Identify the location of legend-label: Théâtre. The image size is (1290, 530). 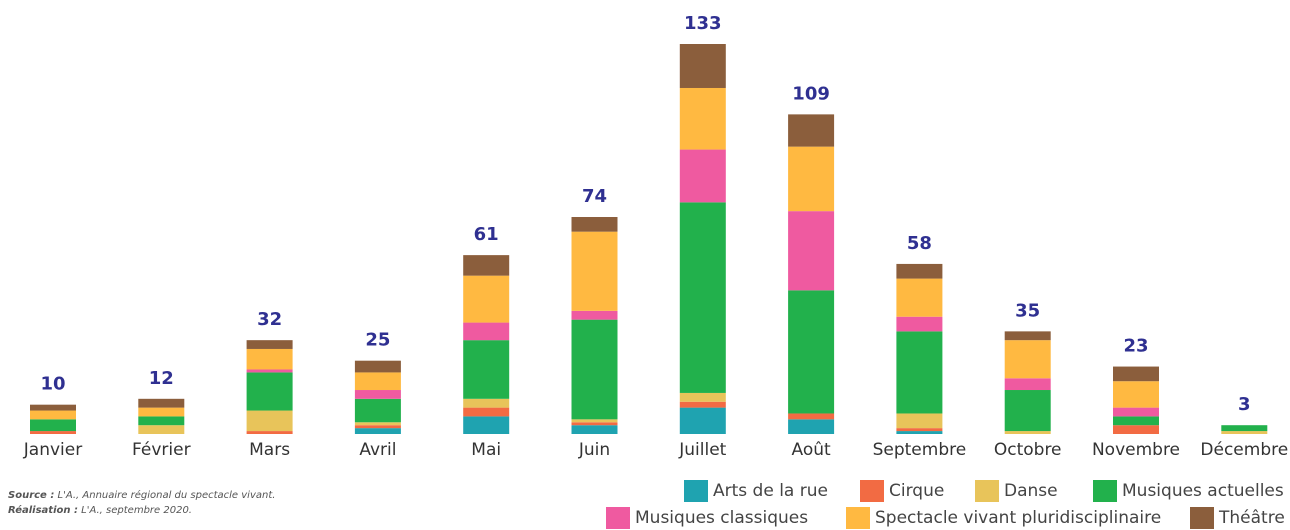
(1251, 518).